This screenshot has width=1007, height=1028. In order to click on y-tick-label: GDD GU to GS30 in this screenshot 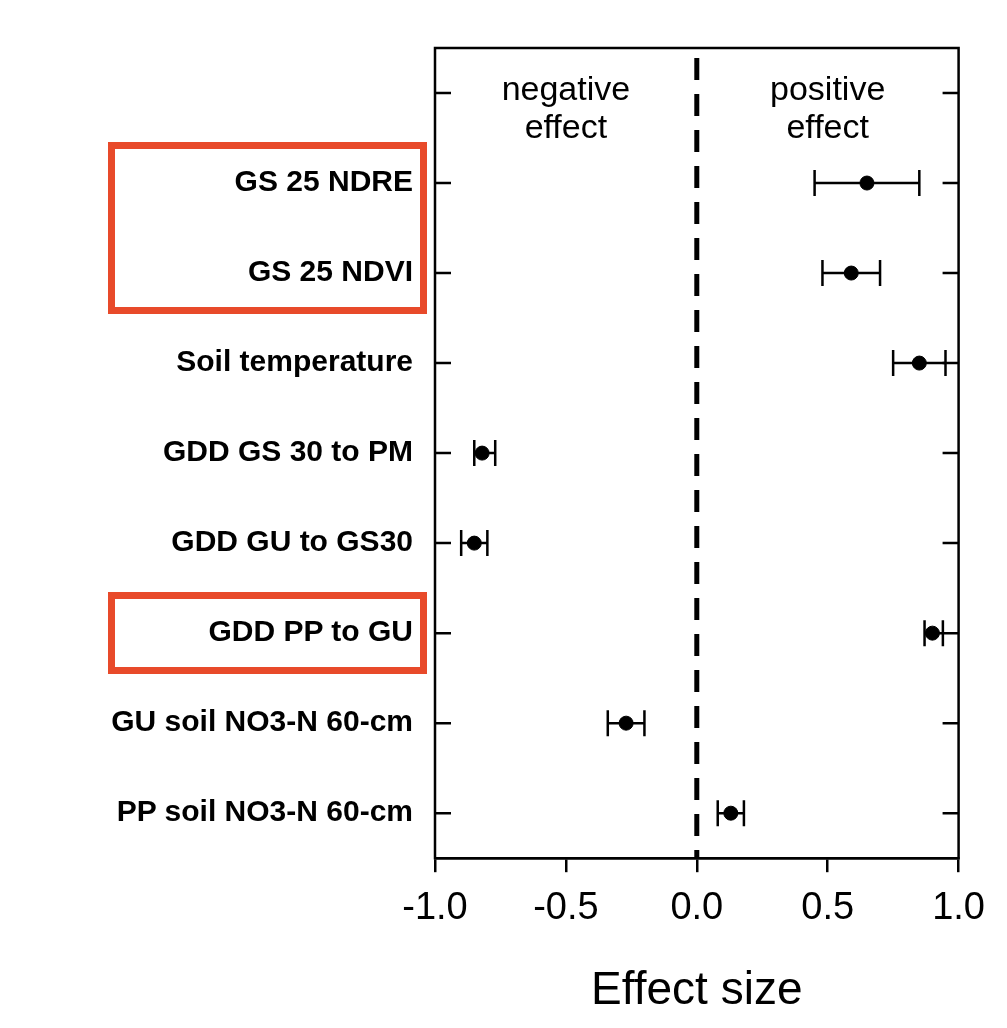, I will do `click(292, 541)`.